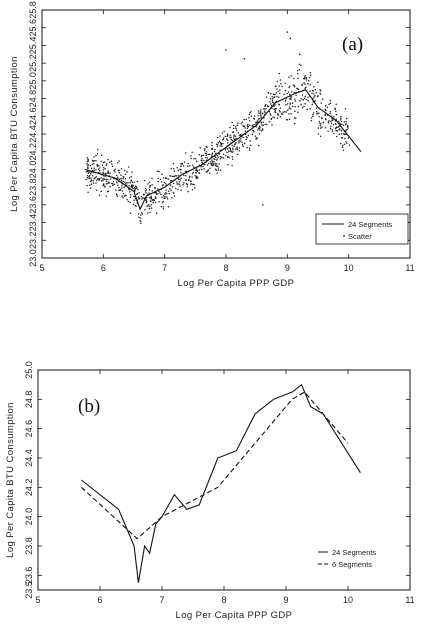 The image size is (448, 627). What do you see at coordinates (370, 224) in the screenshot?
I see `legend-label-segments-a: 24 Segments` at bounding box center [370, 224].